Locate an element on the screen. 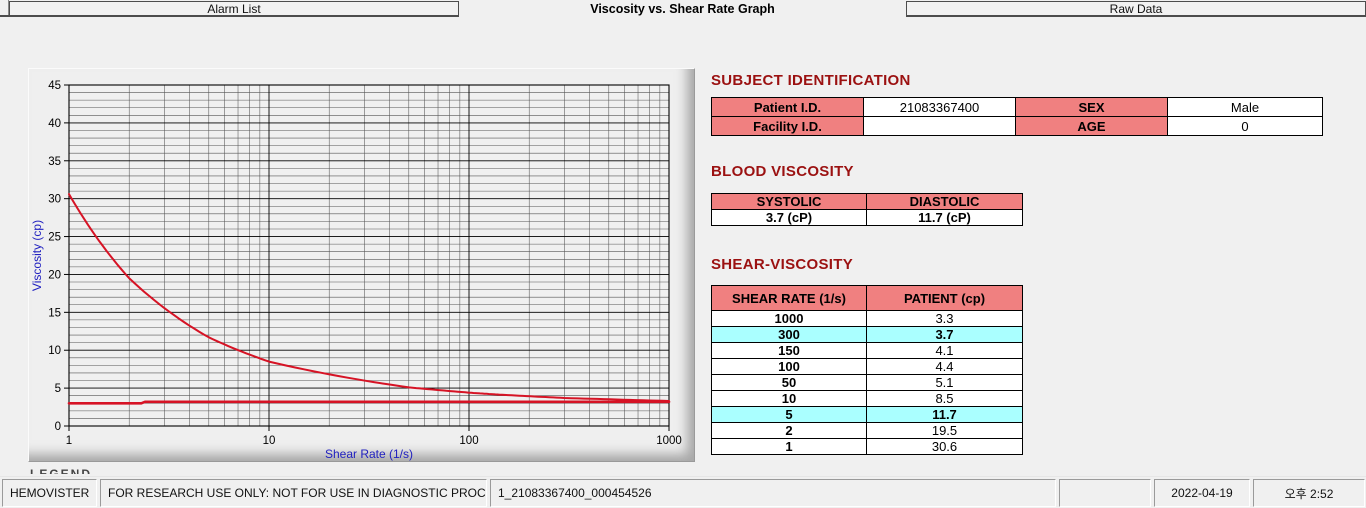  reference-line is located at coordinates (369, 402).